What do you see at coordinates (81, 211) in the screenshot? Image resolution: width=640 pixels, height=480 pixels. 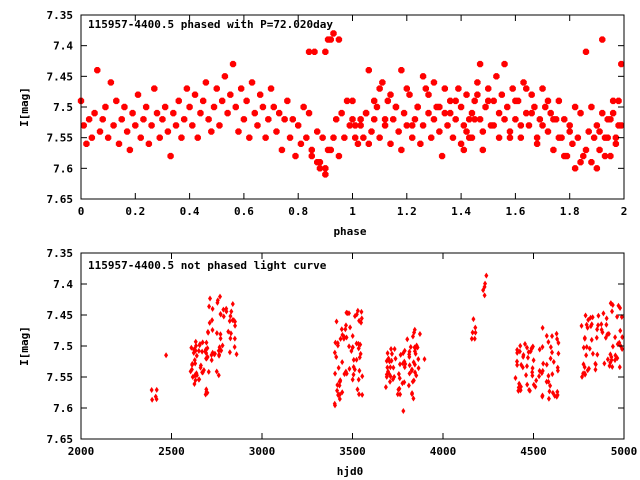 I see `x-tick-label: 0` at bounding box center [81, 211].